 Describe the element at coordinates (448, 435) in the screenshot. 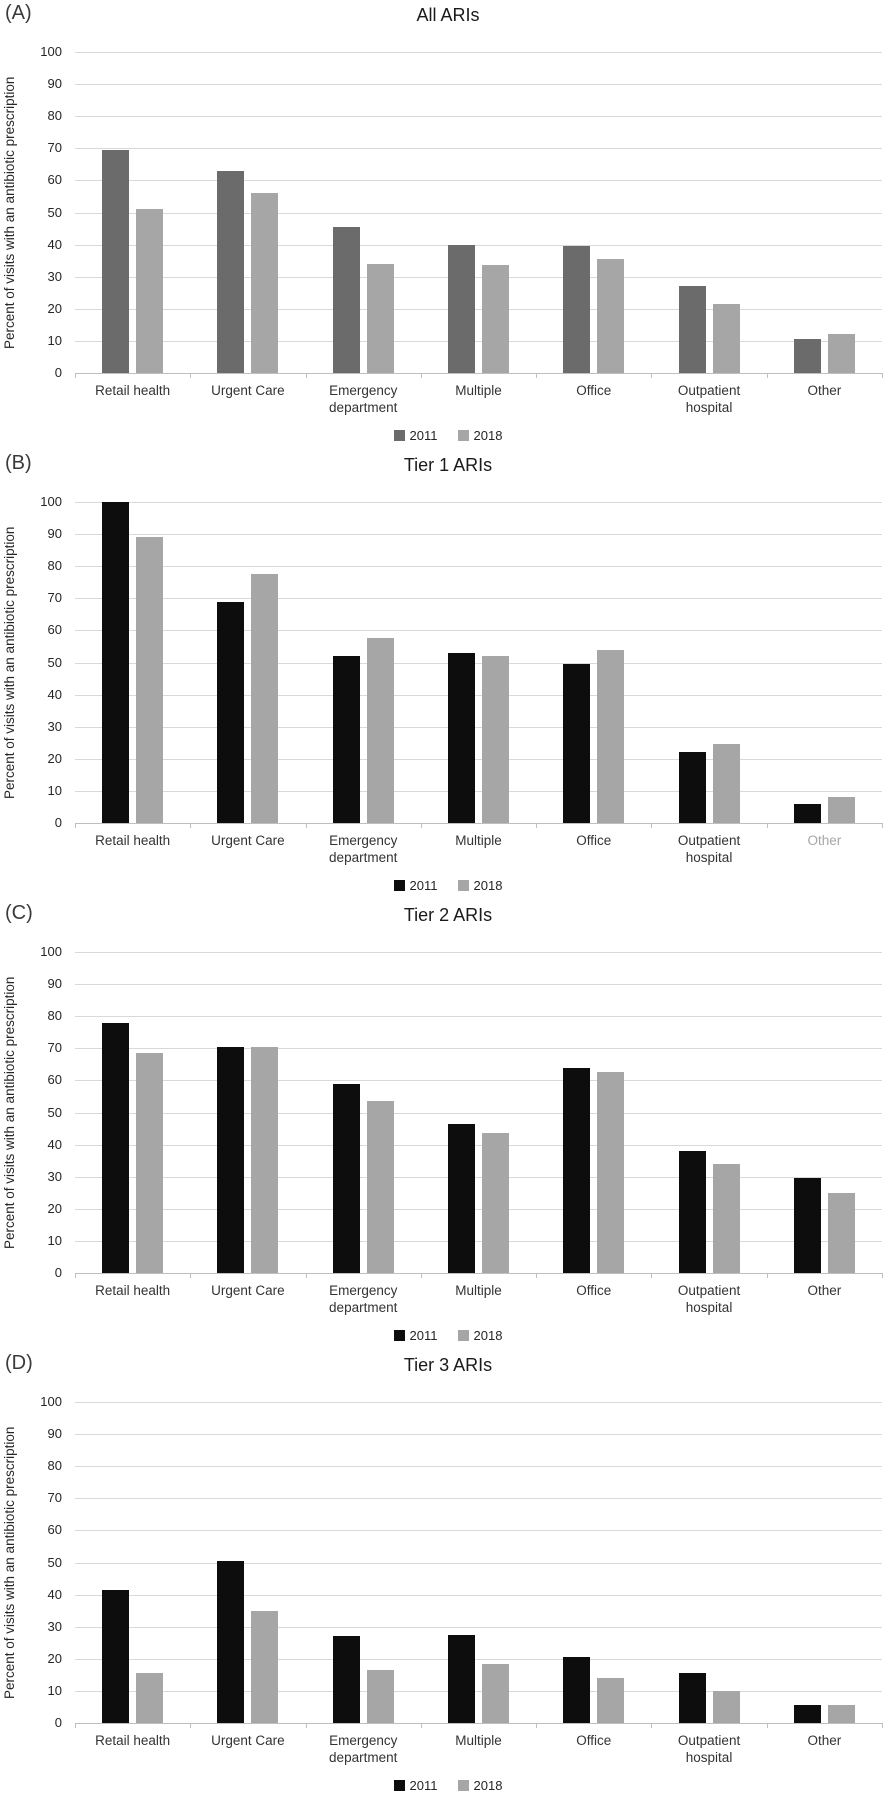

I see `legend: 2011 2018` at that location.